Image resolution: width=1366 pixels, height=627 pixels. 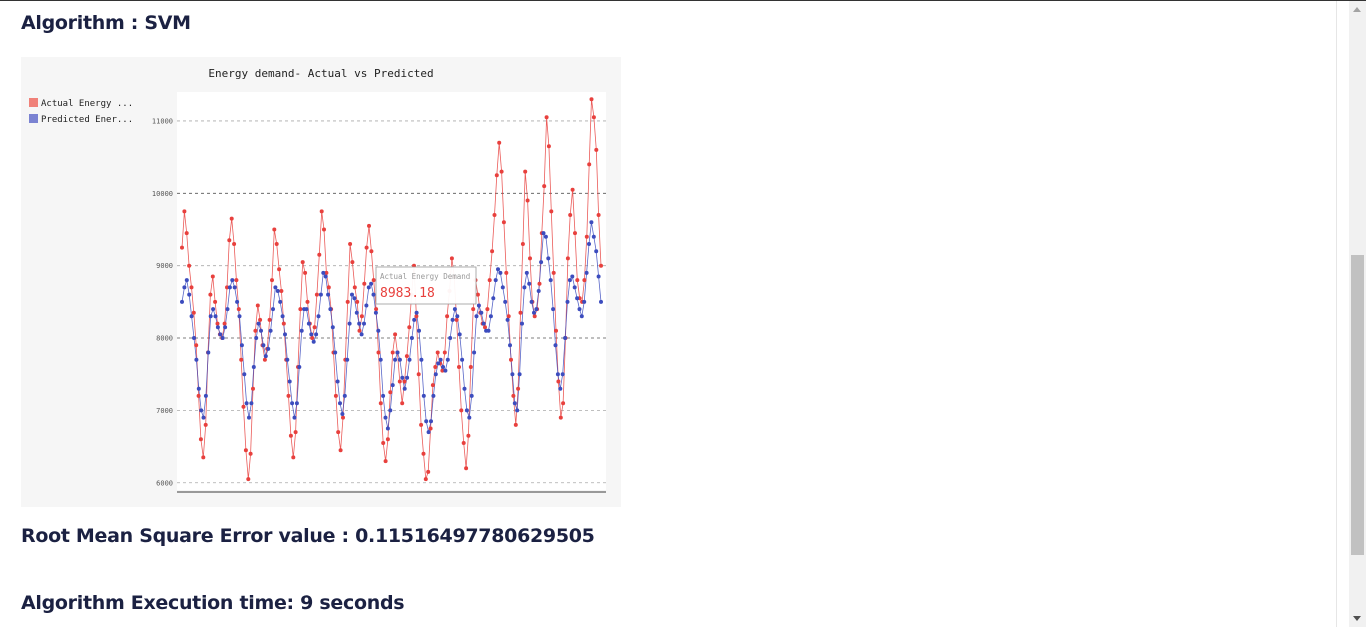 I want to click on scrollbar-thumb, so click(x=1357, y=405).